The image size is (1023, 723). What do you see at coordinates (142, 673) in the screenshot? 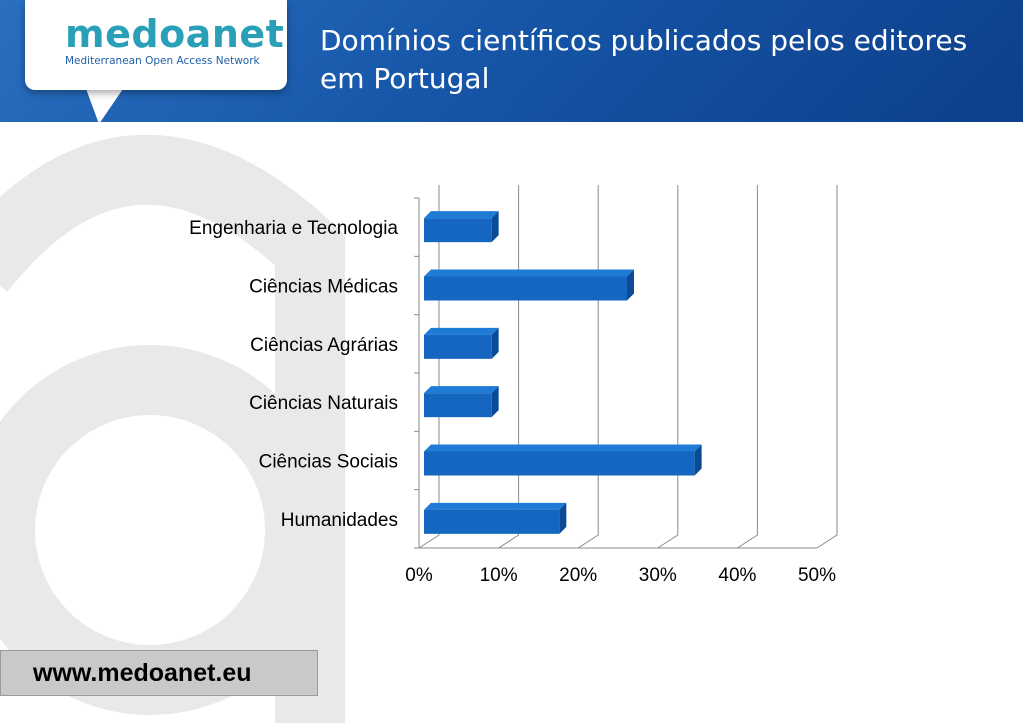
I see `website-link: www.medoanet.eu` at bounding box center [142, 673].